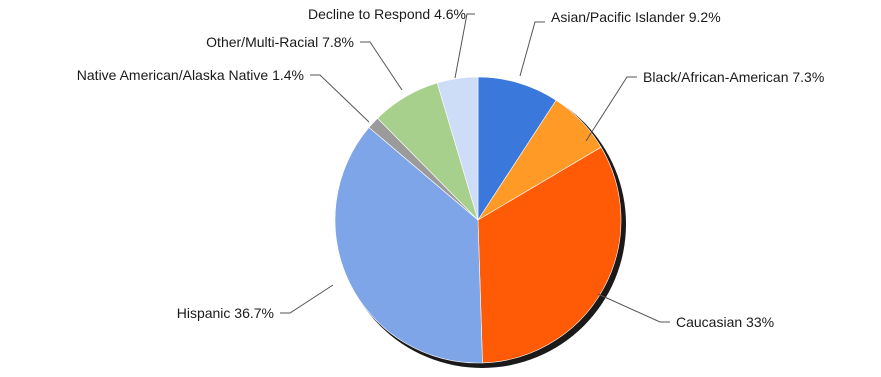 The image size is (881, 377). Describe the element at coordinates (381, 66) in the screenshot. I see `leader-line-other-multi-racial` at that location.